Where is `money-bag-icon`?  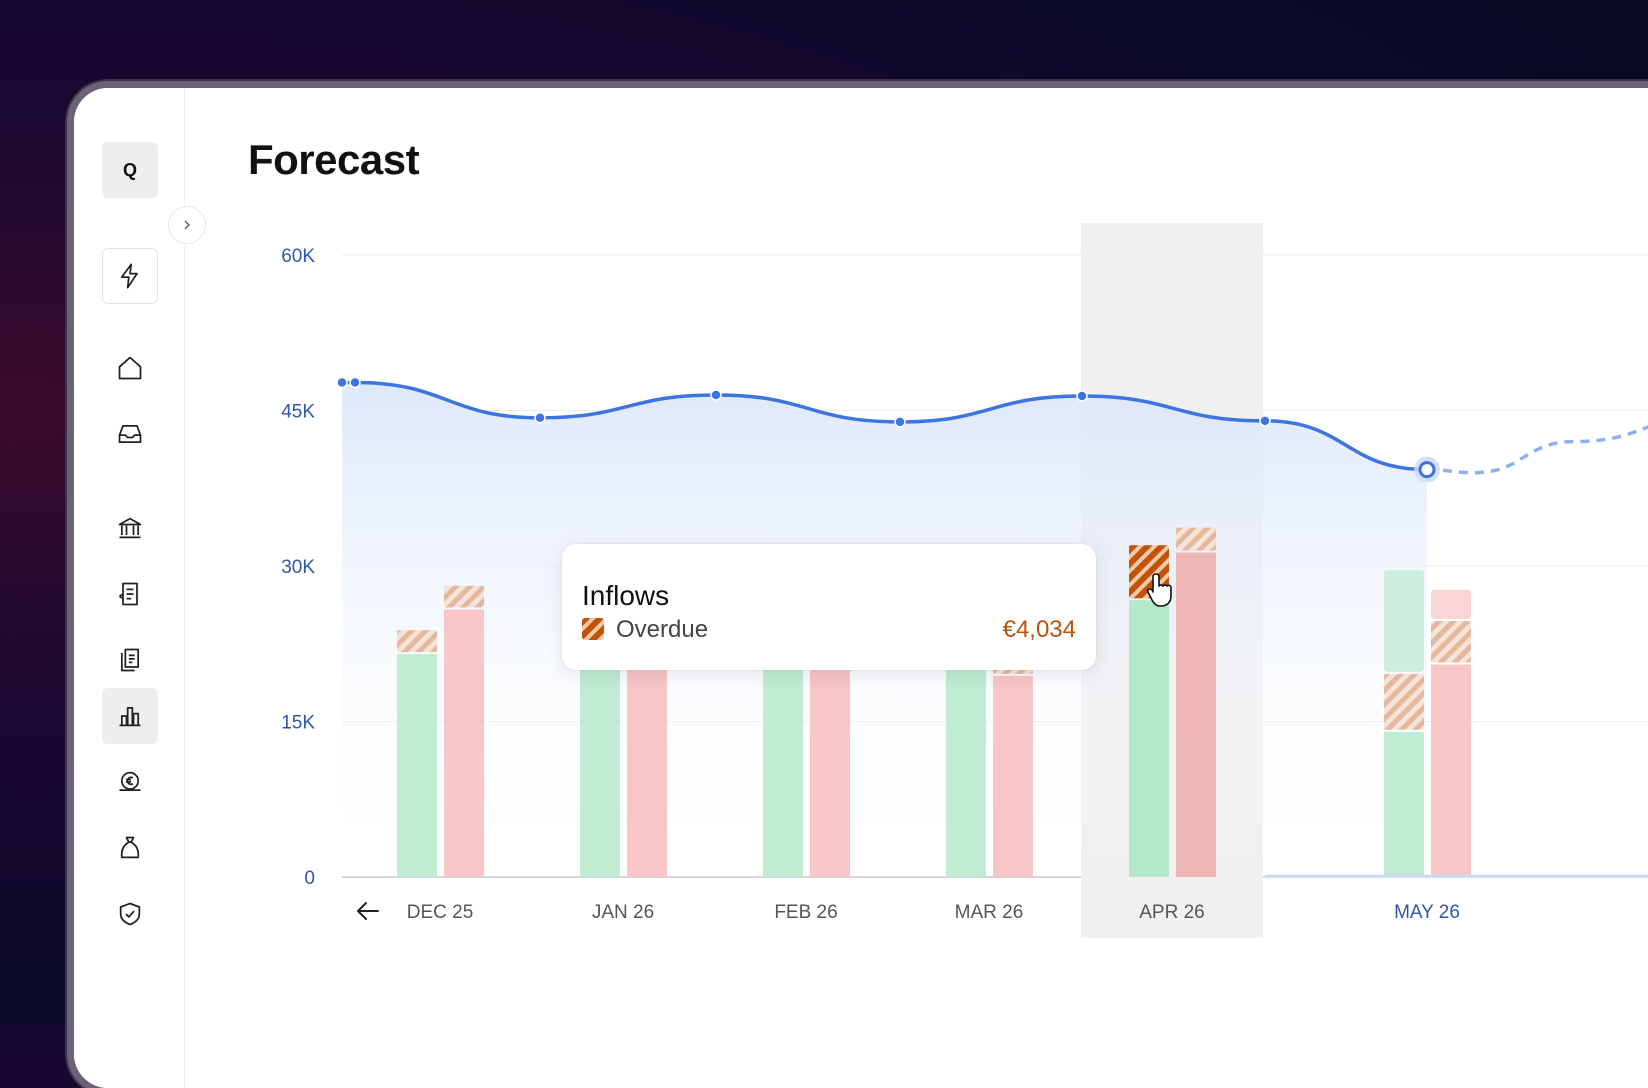
money-bag-icon is located at coordinates (130, 847).